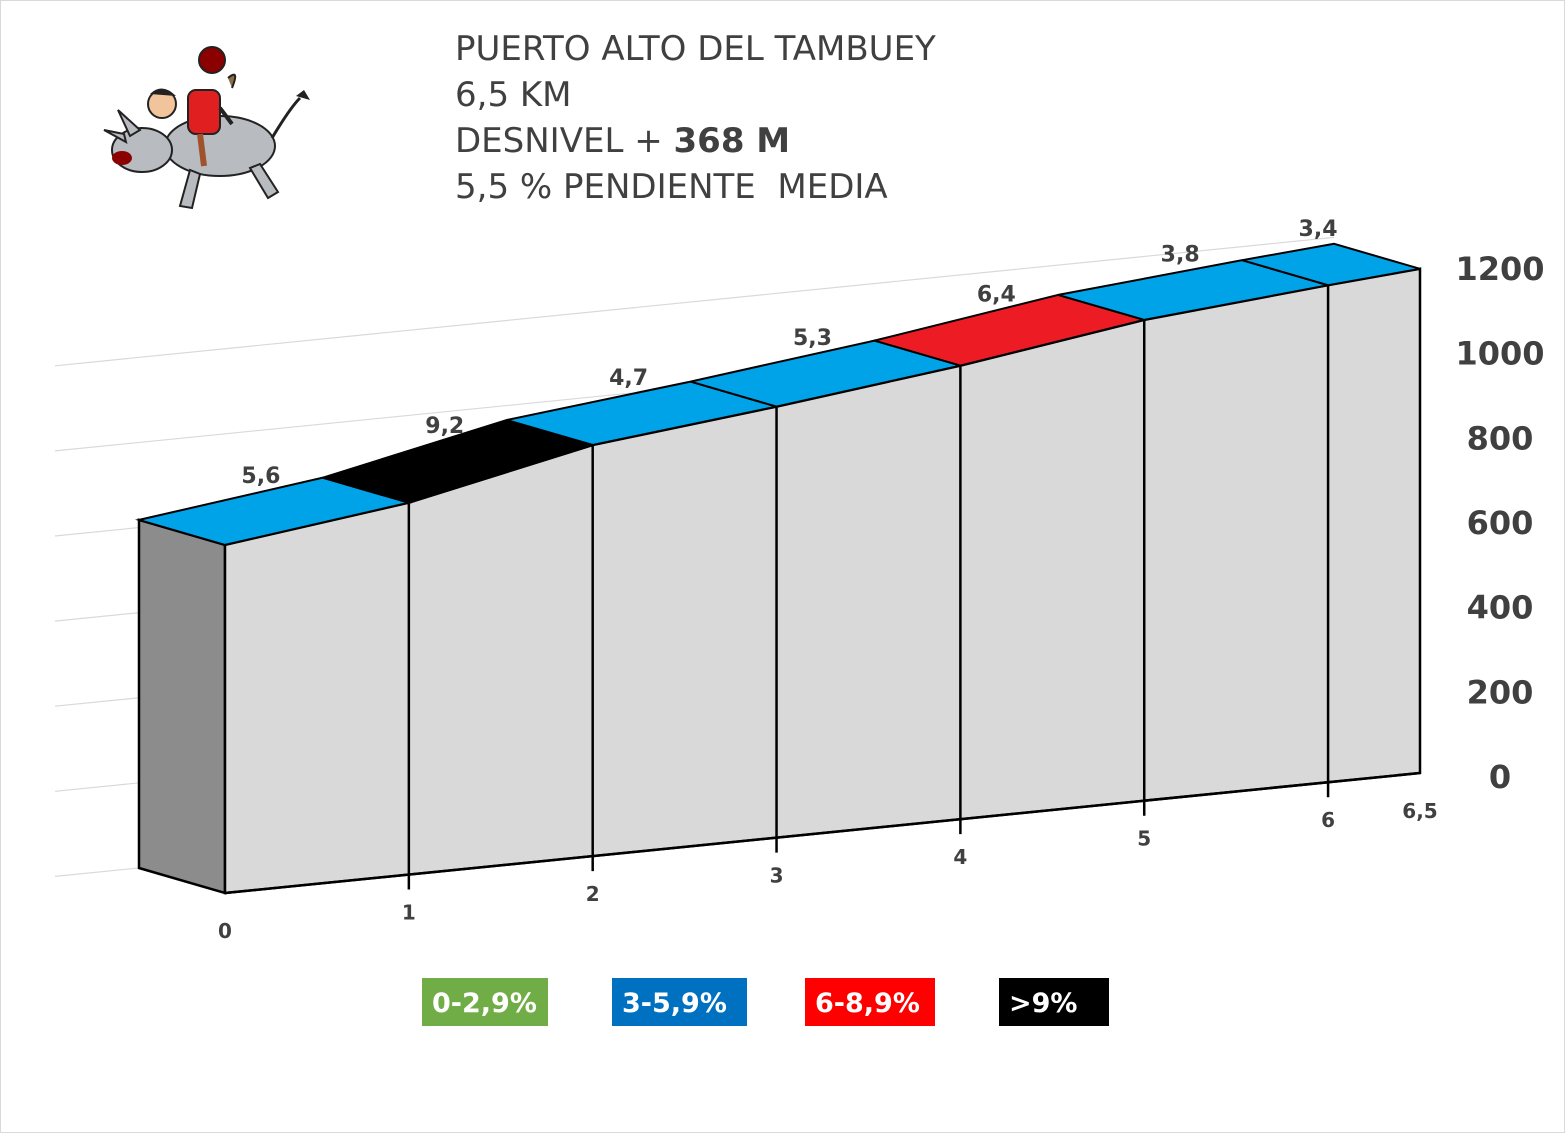 The width and height of the screenshot is (1565, 1133). What do you see at coordinates (225, 931) in the screenshot?
I see `x-tick-label: 0` at bounding box center [225, 931].